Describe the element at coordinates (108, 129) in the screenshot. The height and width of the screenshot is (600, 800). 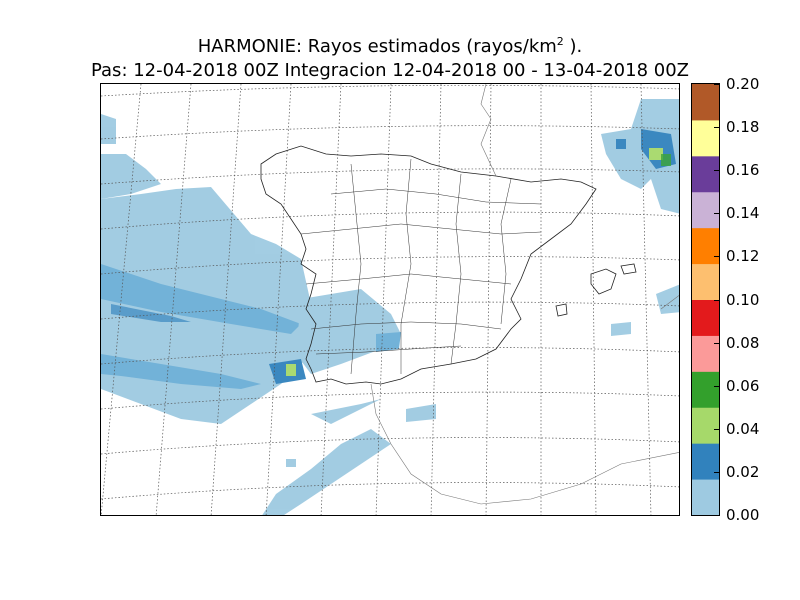
I see `field-nw-blob` at that location.